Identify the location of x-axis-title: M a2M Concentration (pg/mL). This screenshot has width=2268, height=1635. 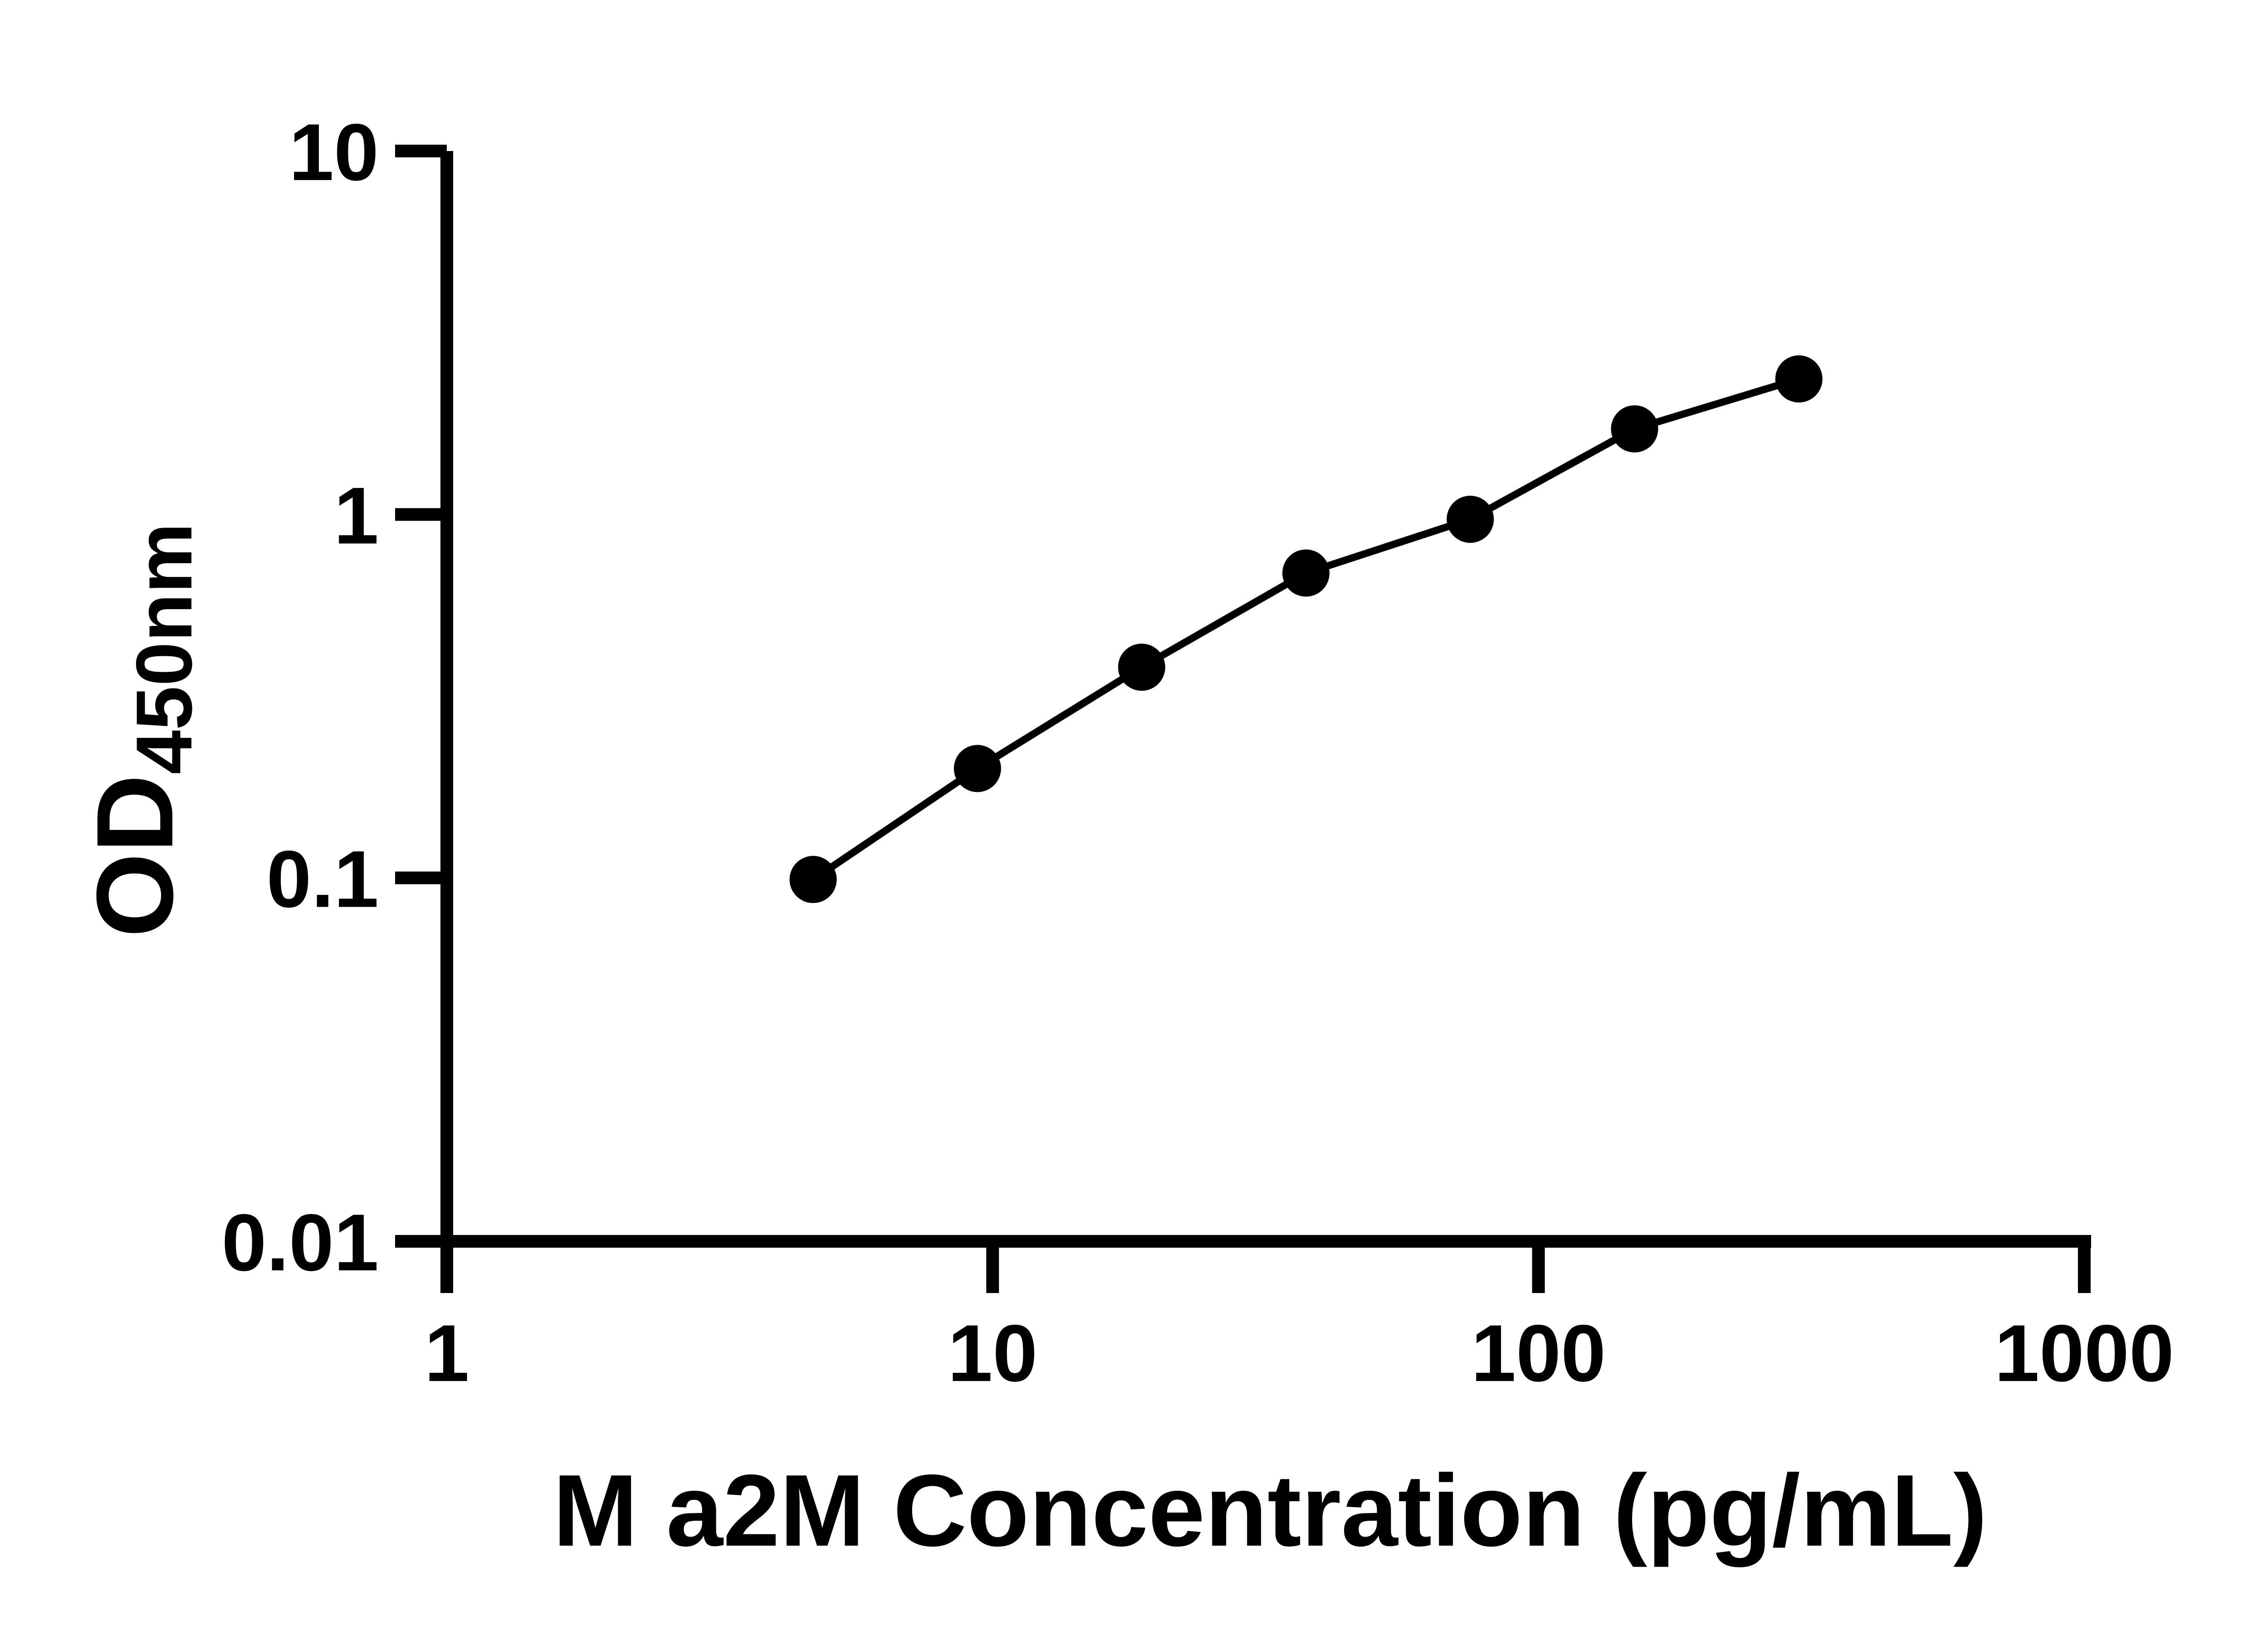
(1270, 1510).